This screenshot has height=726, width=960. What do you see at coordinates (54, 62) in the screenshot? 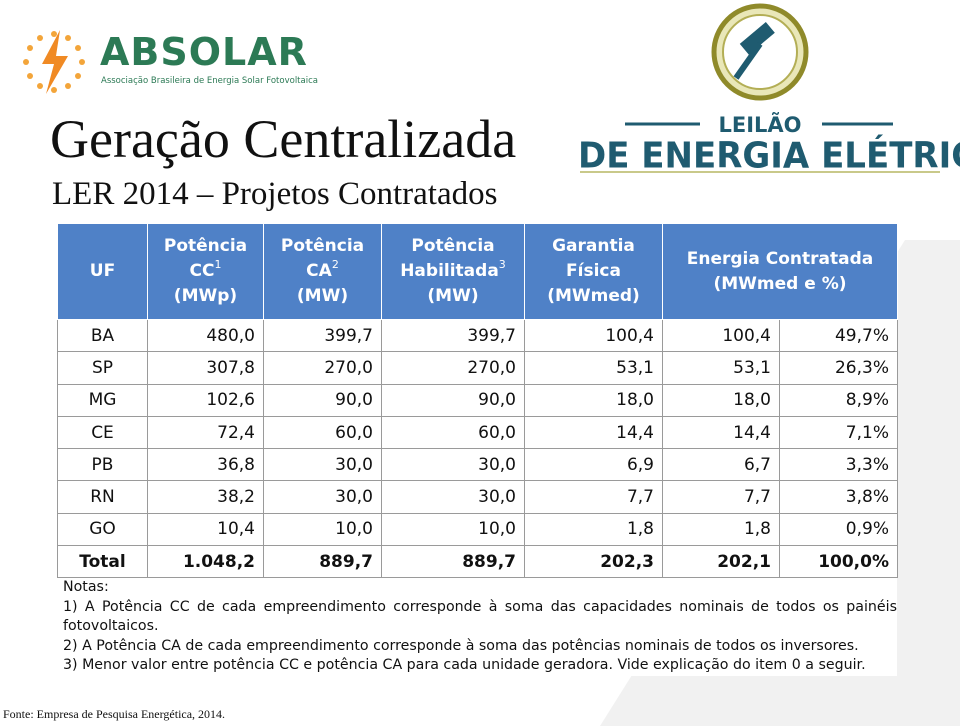
I see `sun-icon` at bounding box center [54, 62].